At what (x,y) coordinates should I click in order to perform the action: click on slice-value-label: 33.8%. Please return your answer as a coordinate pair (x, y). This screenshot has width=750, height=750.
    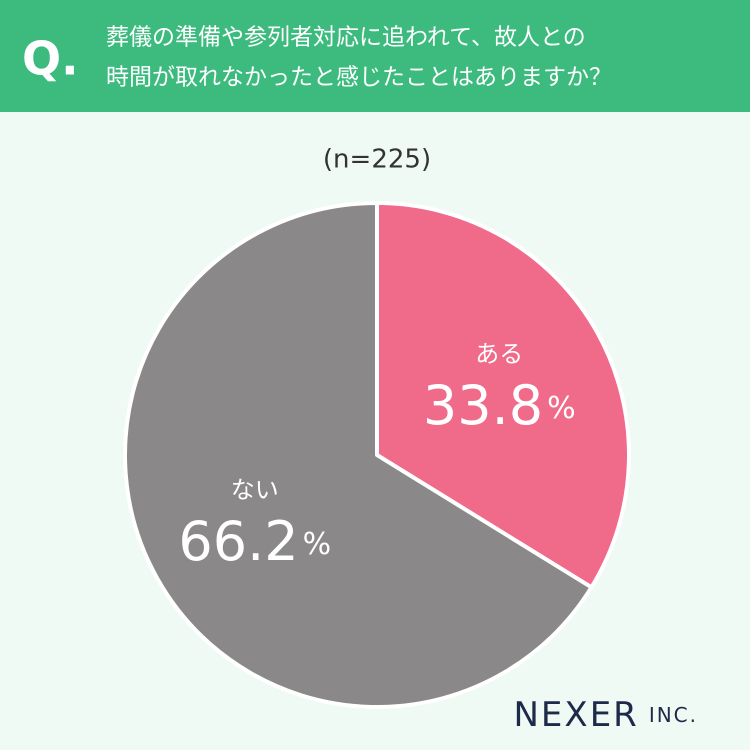
    Looking at the image, I should click on (499, 404).